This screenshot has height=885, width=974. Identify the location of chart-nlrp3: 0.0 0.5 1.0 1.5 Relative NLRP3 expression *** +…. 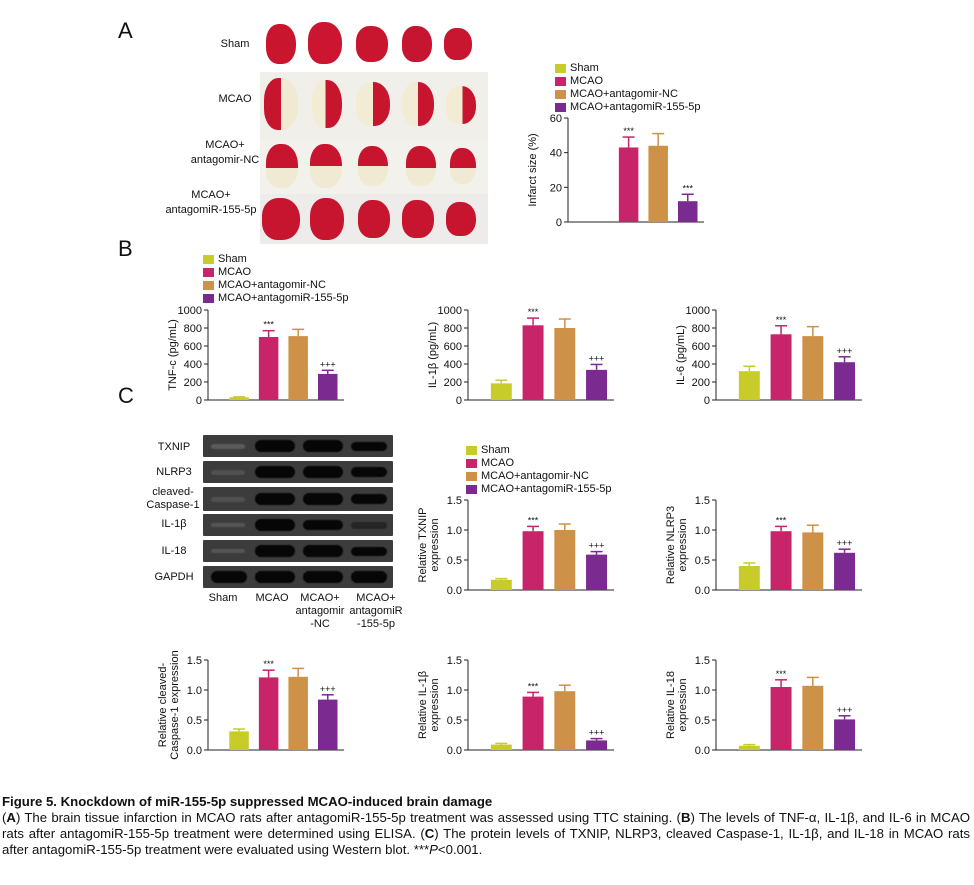
(765, 545).